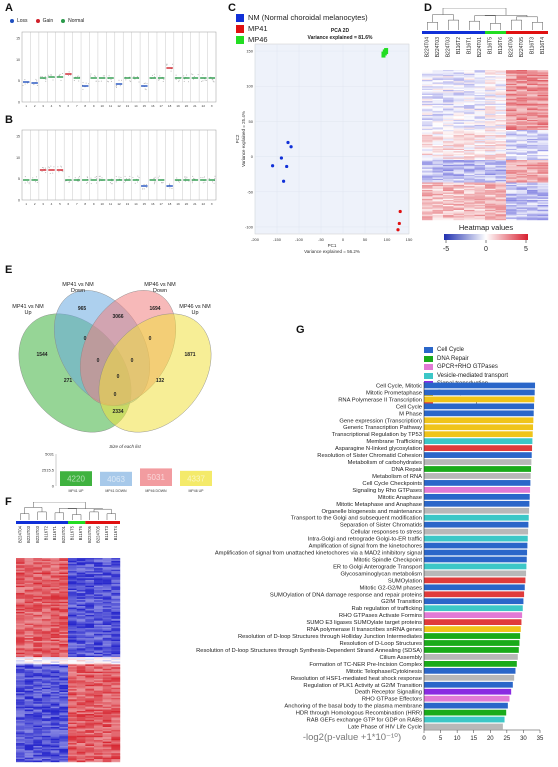 The height and width of the screenshot is (767, 558). I want to click on x-tick-label: 1, so click(26, 204).